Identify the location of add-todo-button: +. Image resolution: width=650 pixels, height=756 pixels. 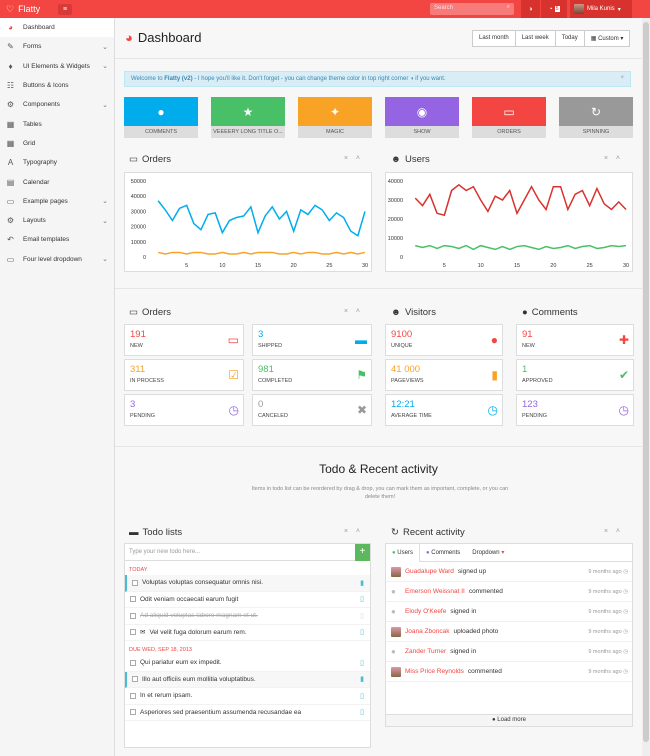
(362, 552).